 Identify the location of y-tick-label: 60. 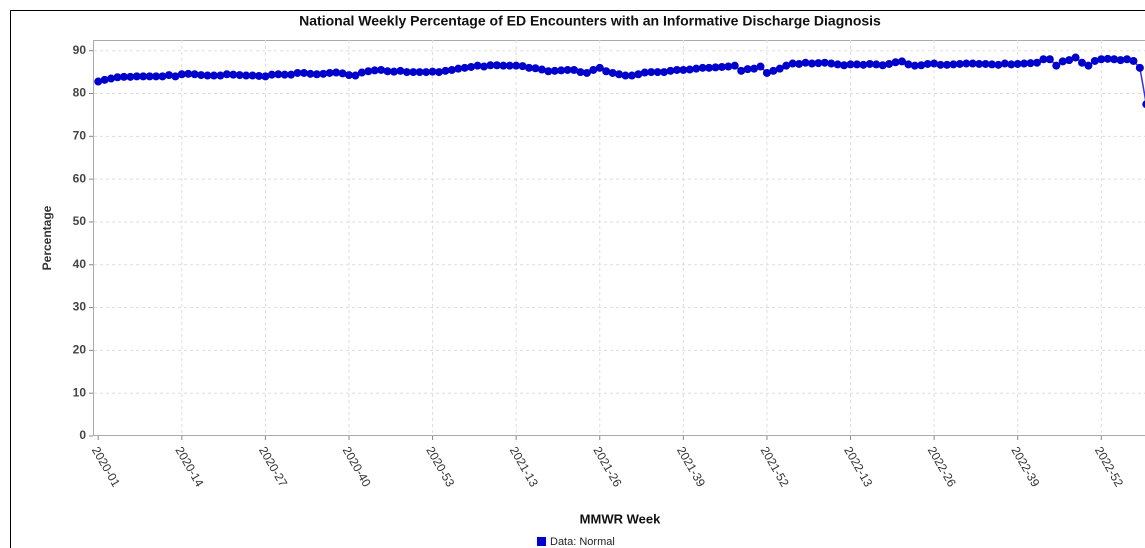
(80, 178).